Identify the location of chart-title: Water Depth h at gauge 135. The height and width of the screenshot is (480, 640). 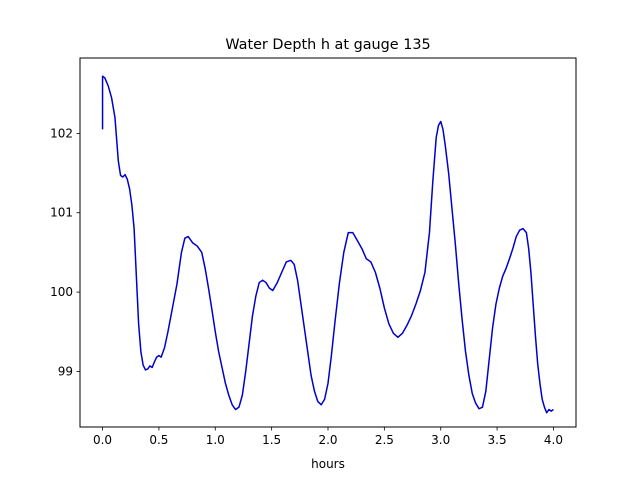
(327, 45).